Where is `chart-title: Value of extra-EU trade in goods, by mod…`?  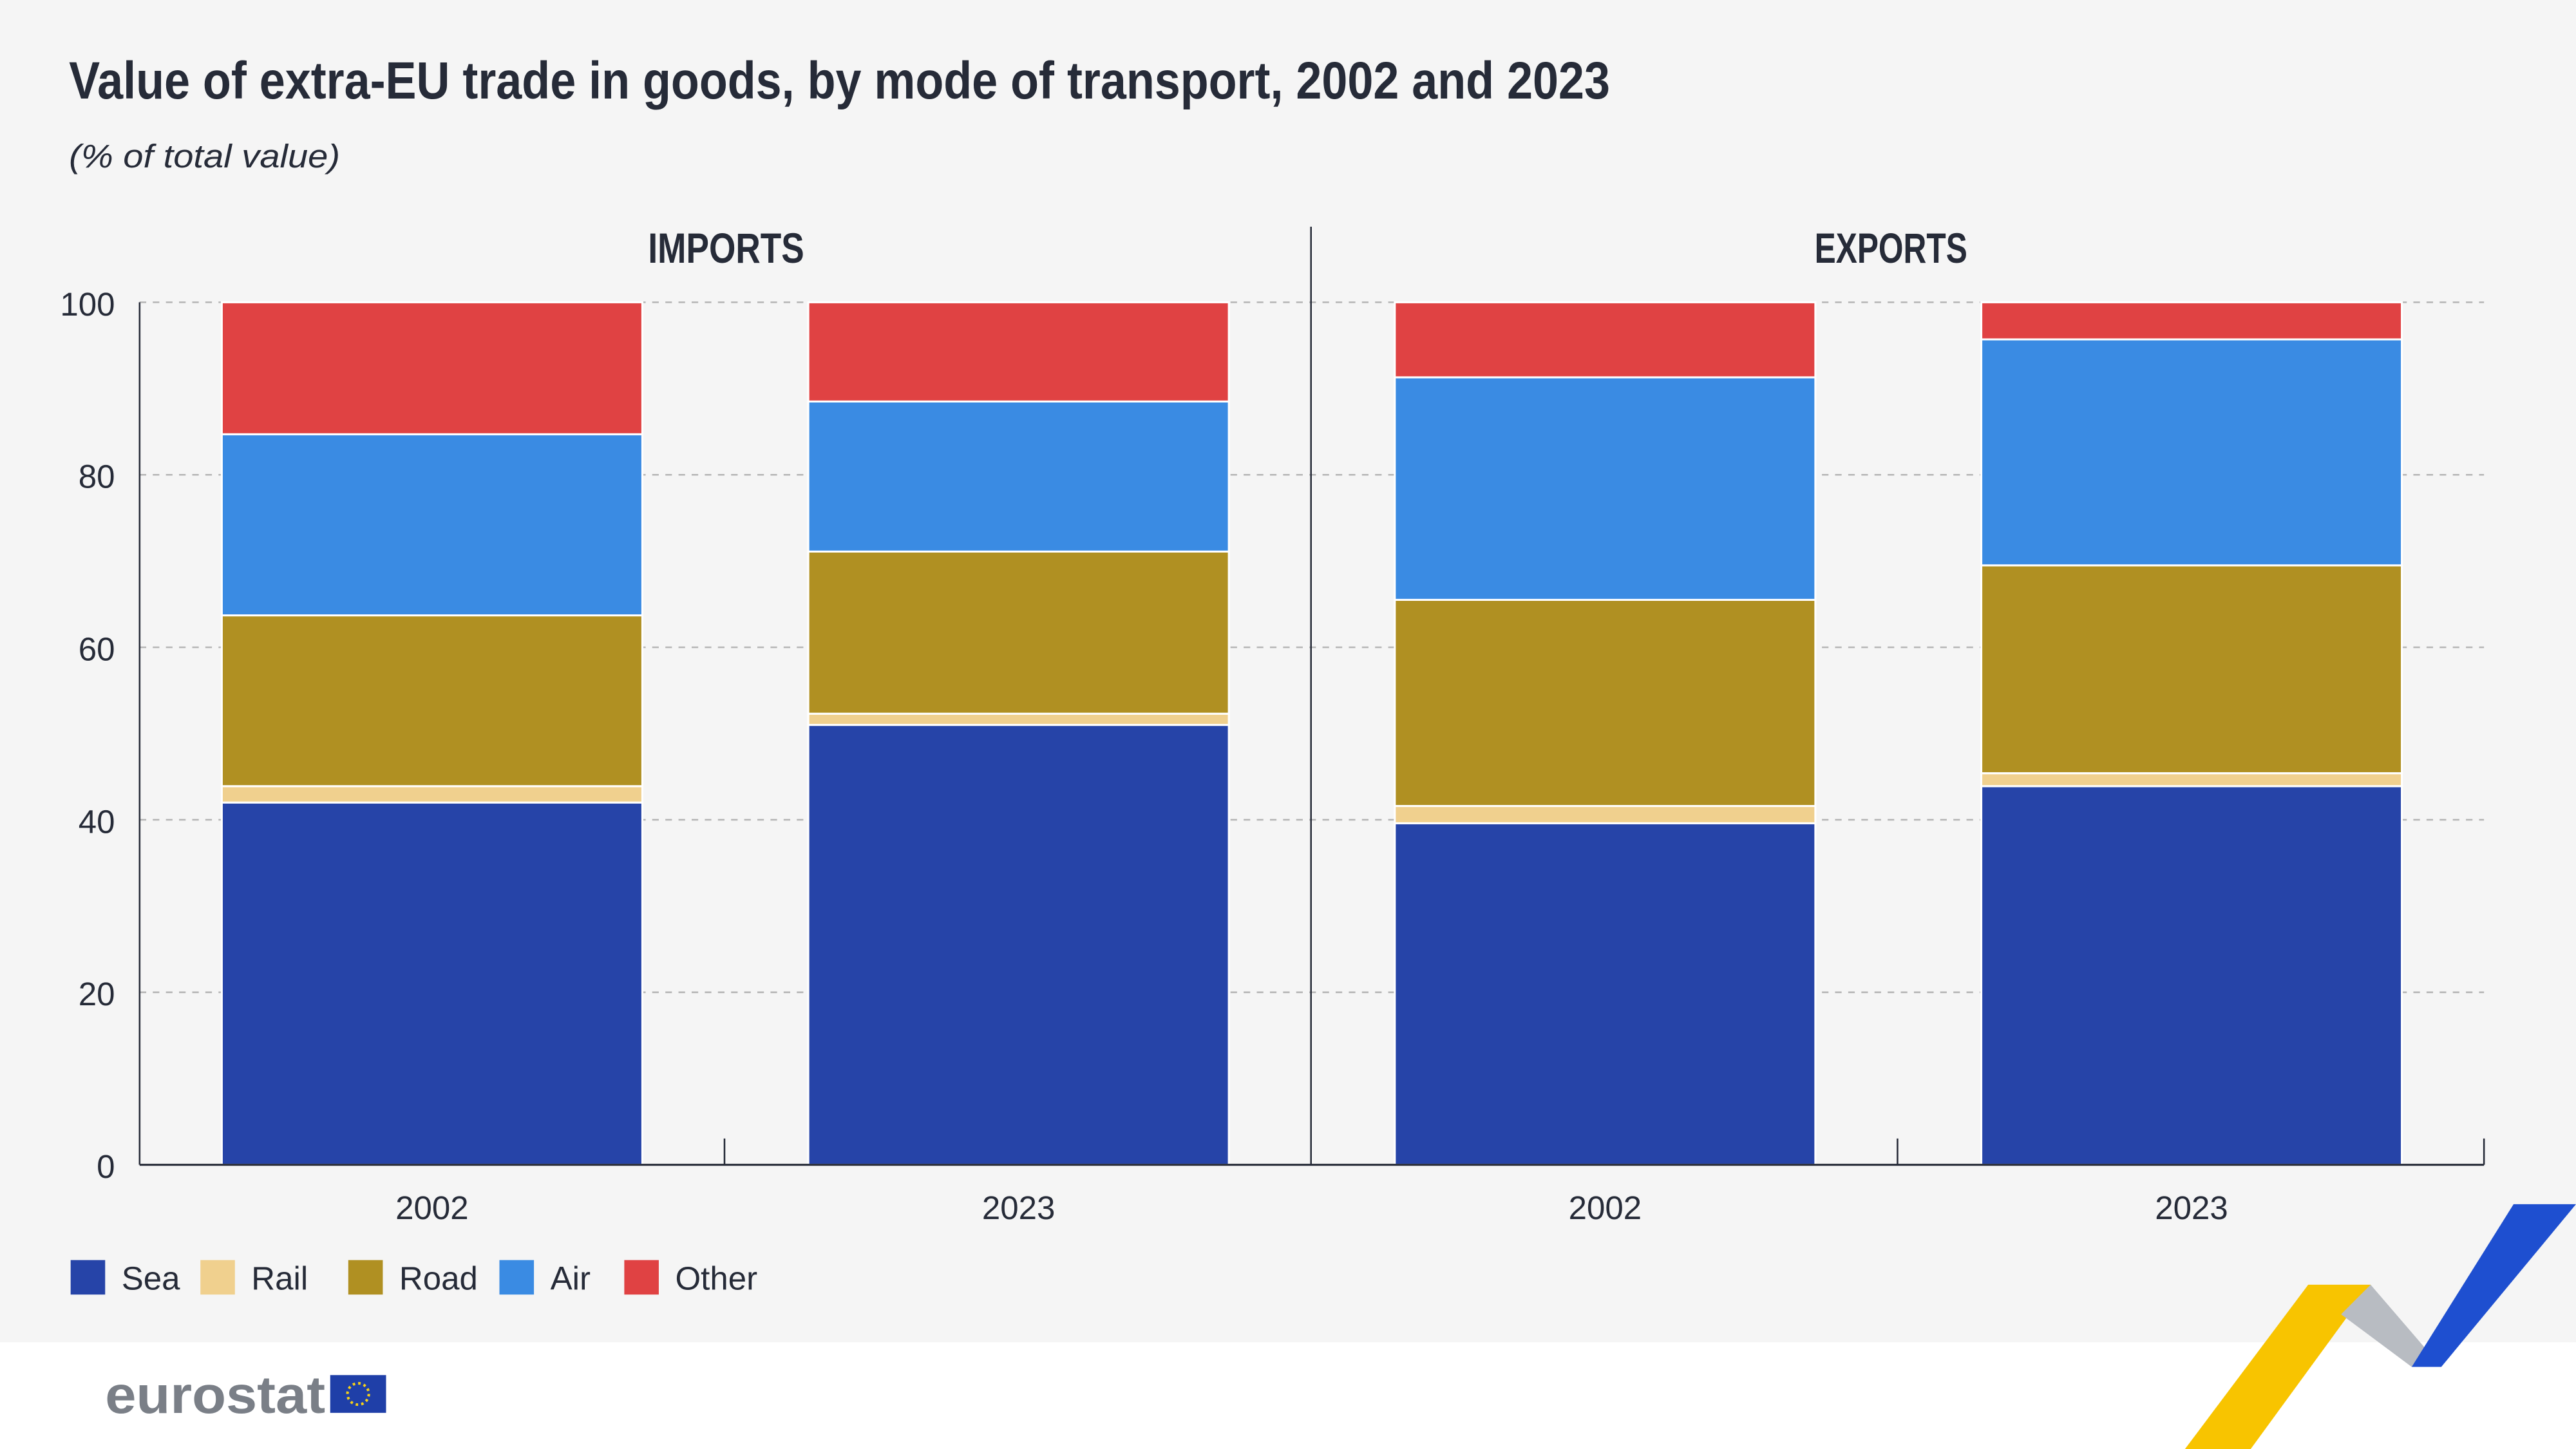 chart-title: Value of extra-EU trade in goods, by mod… is located at coordinates (840, 81).